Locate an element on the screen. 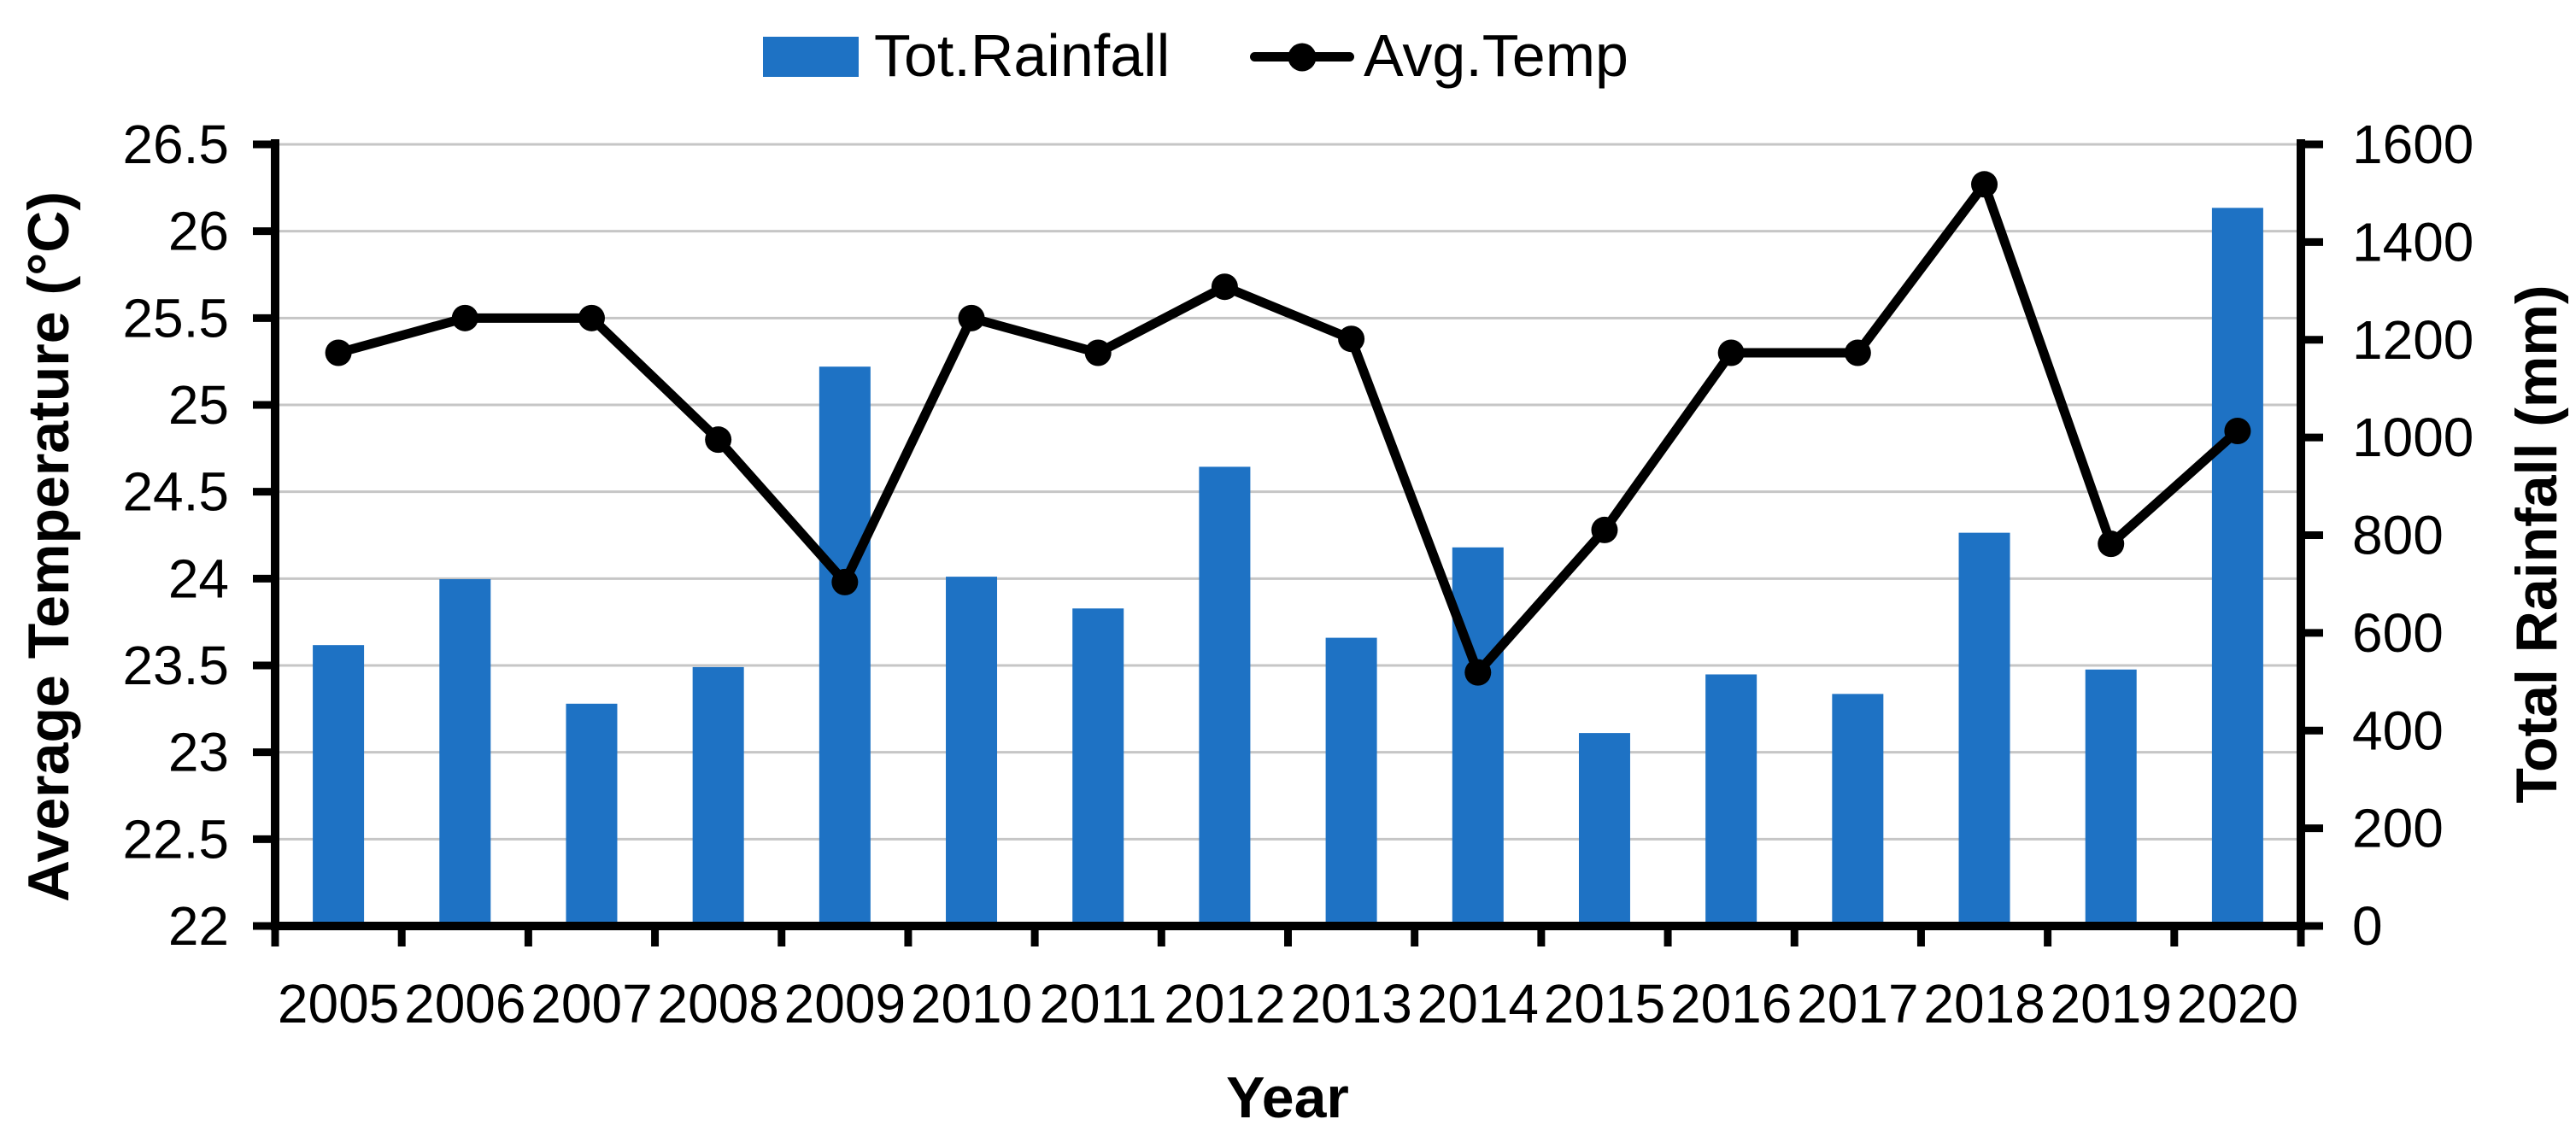 The width and height of the screenshot is (2576, 1131). bar-2013 is located at coordinates (1351, 781).